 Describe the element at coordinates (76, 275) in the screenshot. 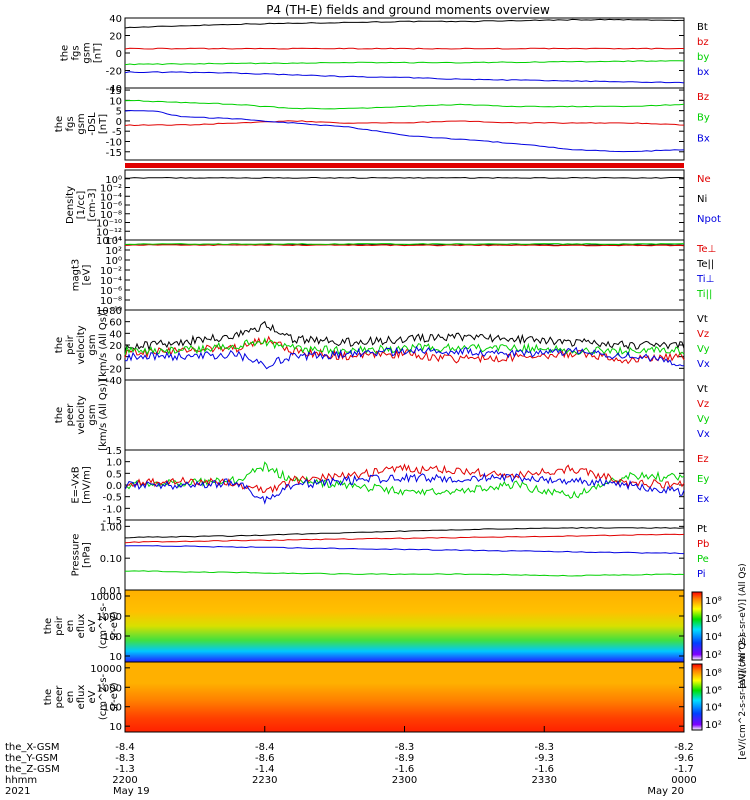

I see `y-axis-label-line: magt3` at that location.